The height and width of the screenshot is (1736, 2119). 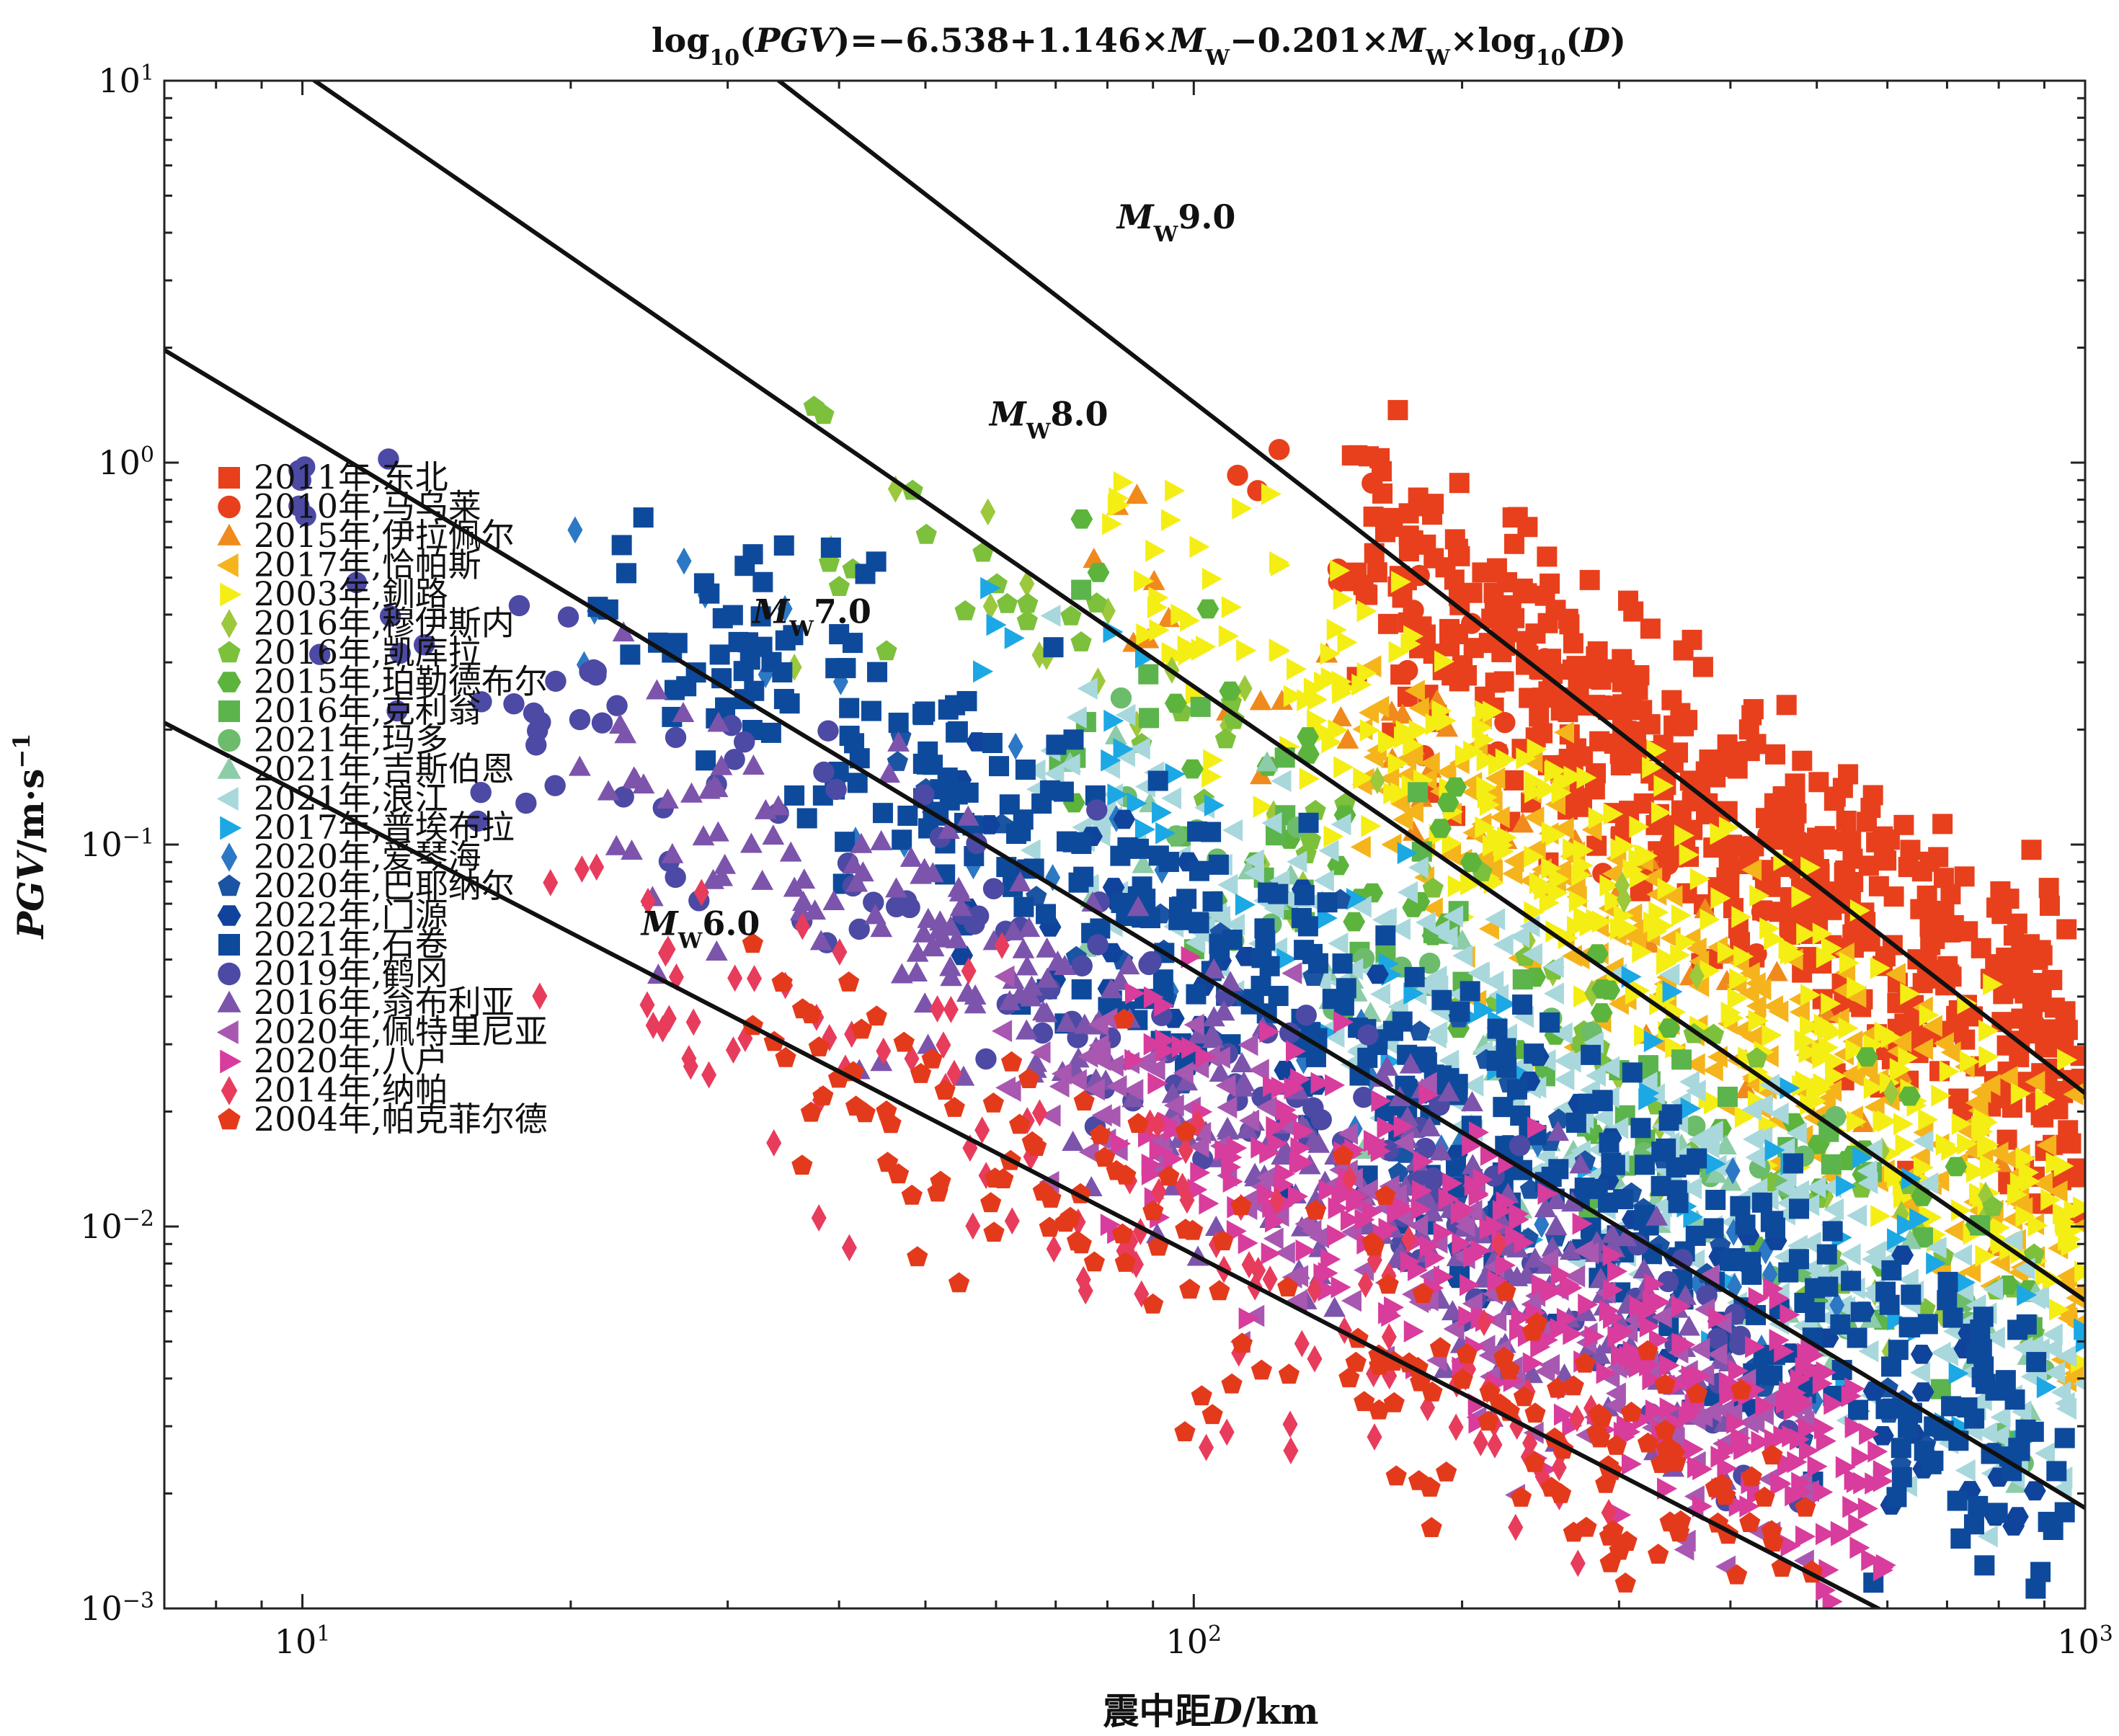 What do you see at coordinates (126, 81) in the screenshot?
I see `y-tick-label: 10¹` at bounding box center [126, 81].